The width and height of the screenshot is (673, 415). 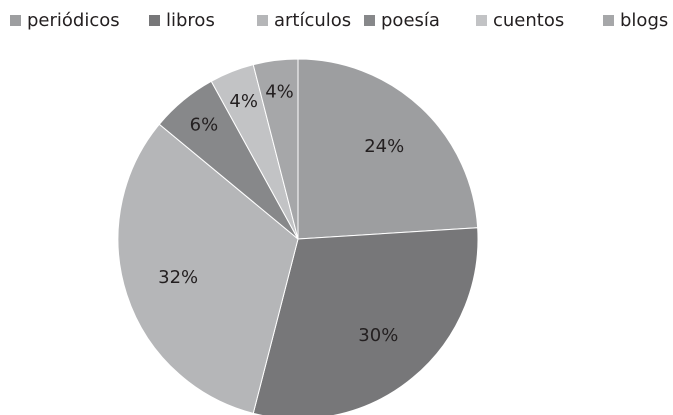 What do you see at coordinates (178, 277) in the screenshot?
I see `data-label: 32%` at bounding box center [178, 277].